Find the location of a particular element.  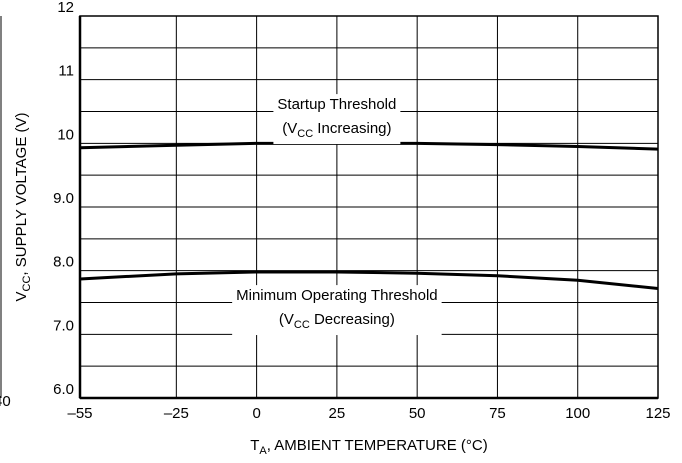

x-tick-label: 25 is located at coordinates (337, 413).